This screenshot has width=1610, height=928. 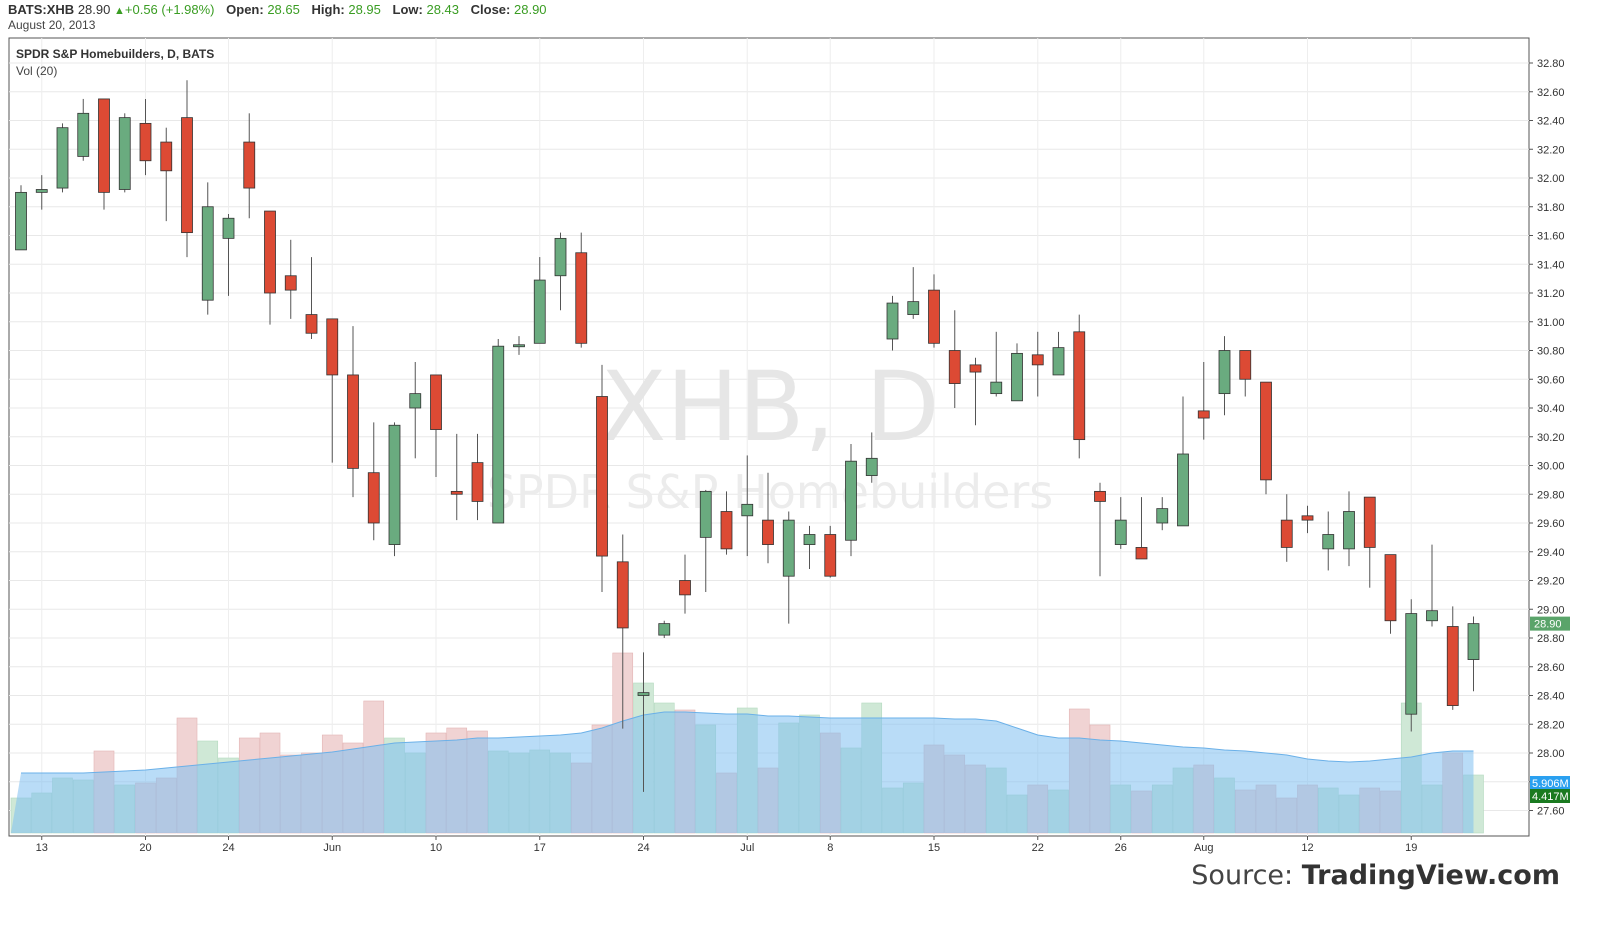 I want to click on legend-title: SPDR S&P Homebuilders, D, BATS, so click(x=115, y=54).